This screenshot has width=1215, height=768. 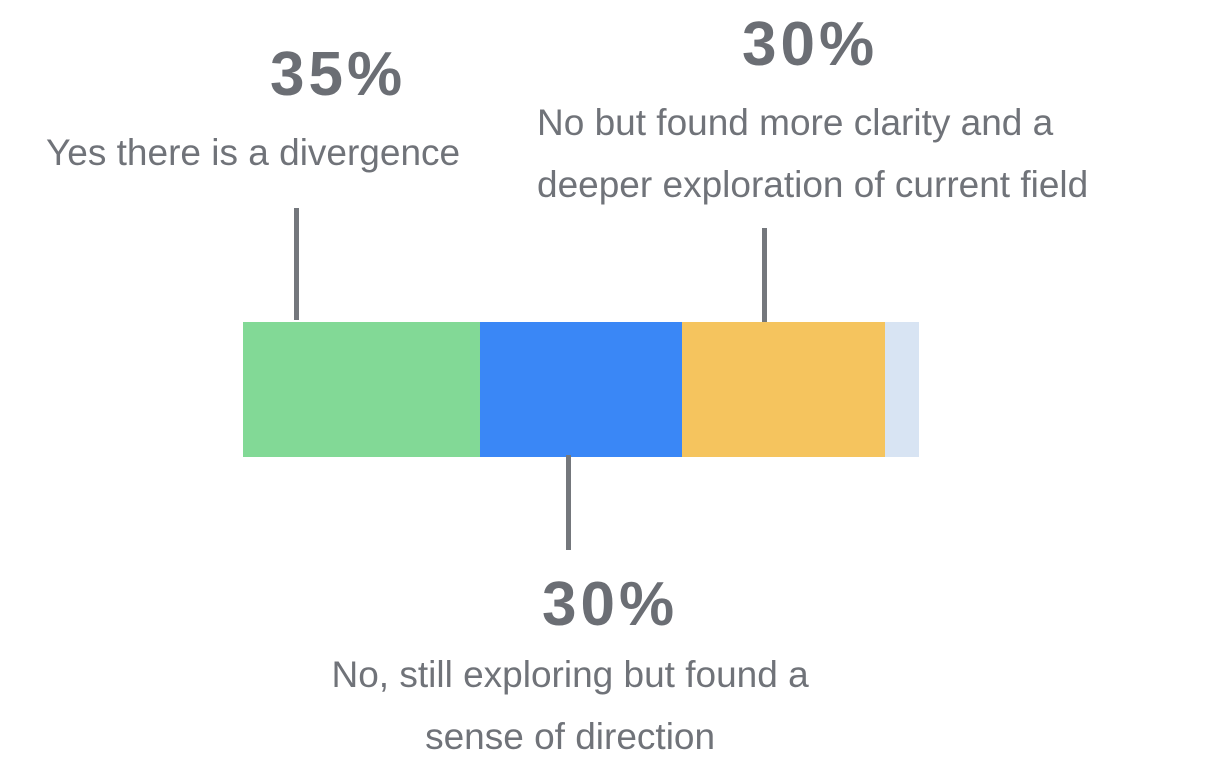 I want to click on value-label: 35%, so click(x=338, y=74).